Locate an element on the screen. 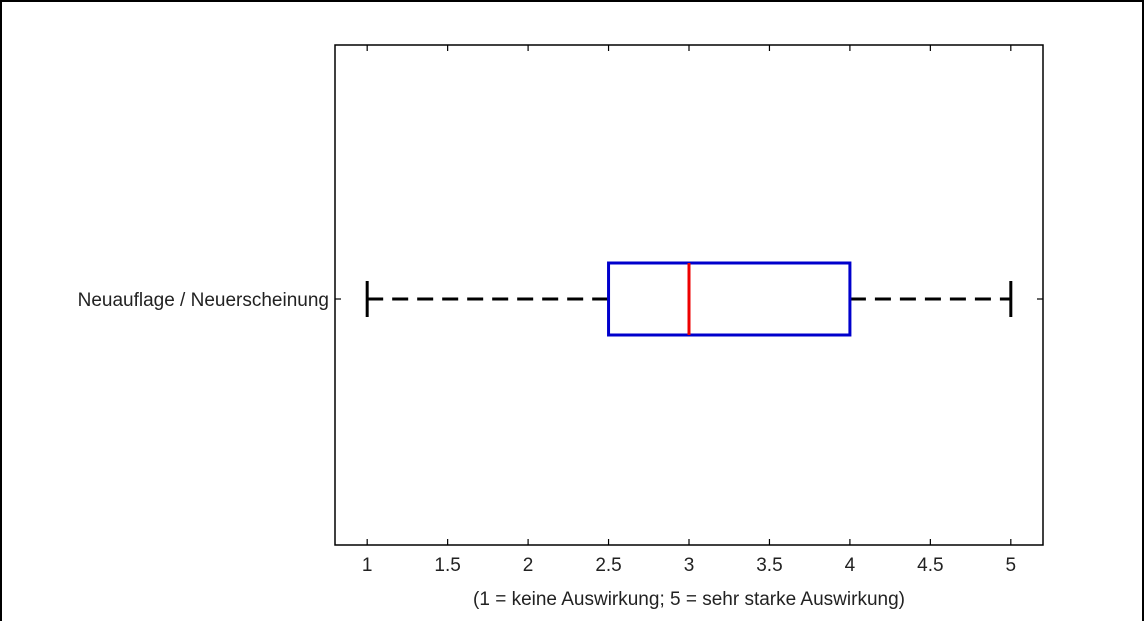 Image resolution: width=1144 pixels, height=621 pixels. x-tick-label: 3.5 is located at coordinates (769, 565).